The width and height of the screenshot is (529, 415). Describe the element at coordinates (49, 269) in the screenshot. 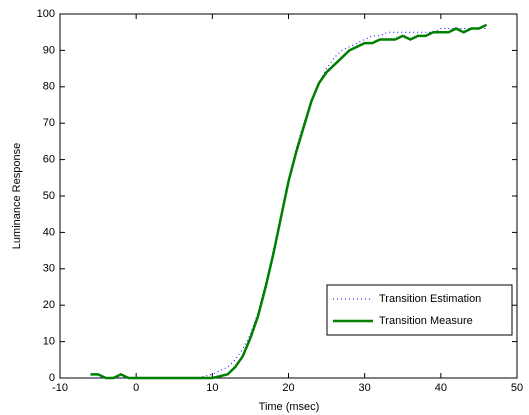

I see `y-tick-label: 30` at that location.